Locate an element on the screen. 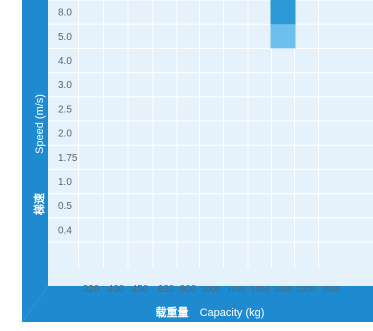  y-tick-label: 0.5 is located at coordinates (65, 206).